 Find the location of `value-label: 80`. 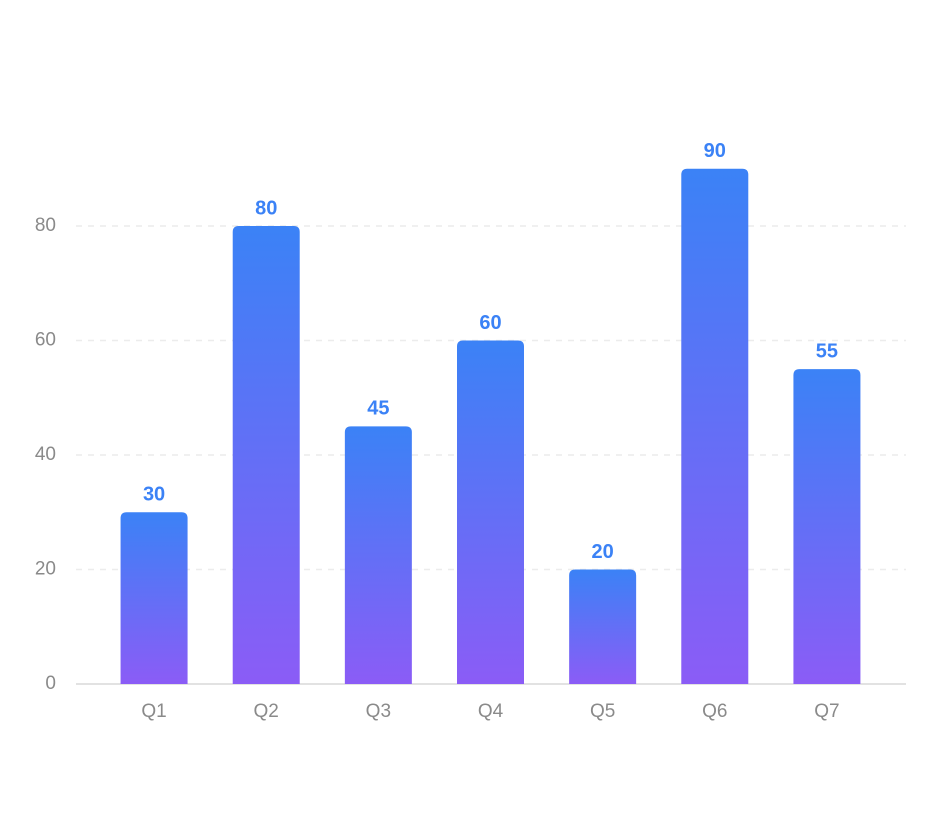

value-label: 80 is located at coordinates (266, 208).